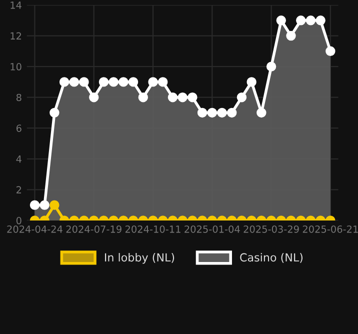  Describe the element at coordinates (271, 229) in the screenshot. I see `x-tick-label: 2025-03-29` at that location.